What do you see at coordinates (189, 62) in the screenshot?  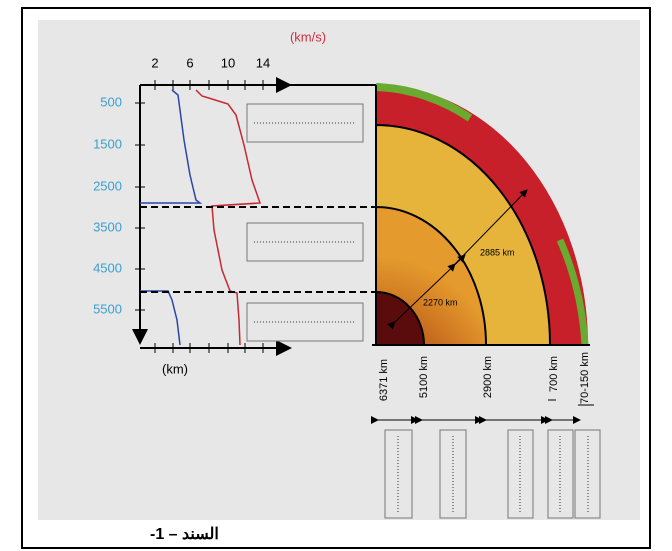 I see `velocity-tick: 6` at bounding box center [189, 62].